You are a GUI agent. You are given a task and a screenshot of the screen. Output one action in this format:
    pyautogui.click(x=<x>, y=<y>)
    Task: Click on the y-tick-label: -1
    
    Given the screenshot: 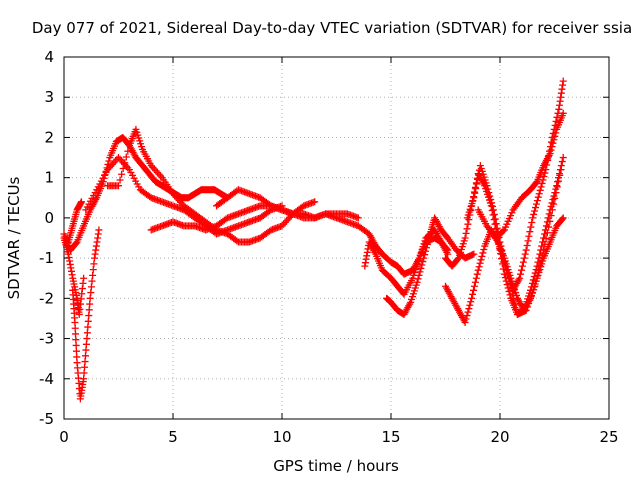 What is the action you would take?
    pyautogui.click(x=46, y=258)
    